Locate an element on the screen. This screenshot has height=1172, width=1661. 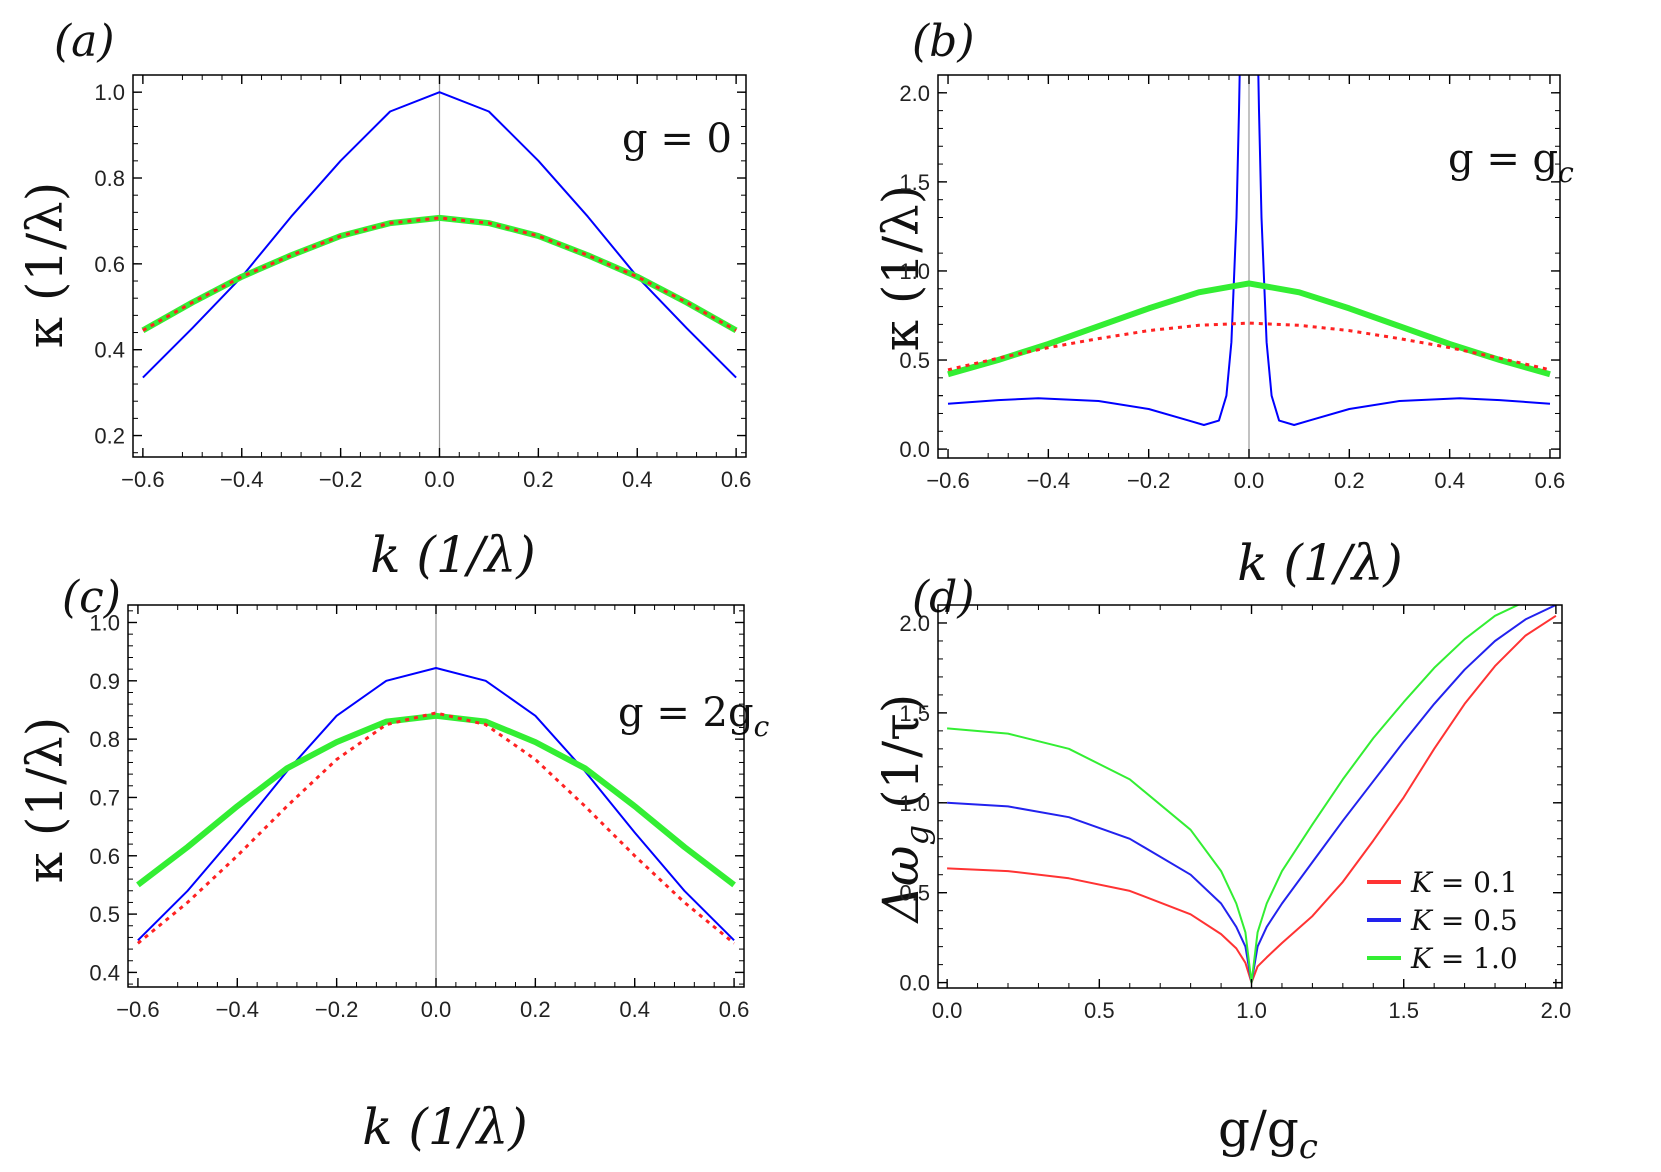
annotation-main: g = 2g is located at coordinates (686, 713).